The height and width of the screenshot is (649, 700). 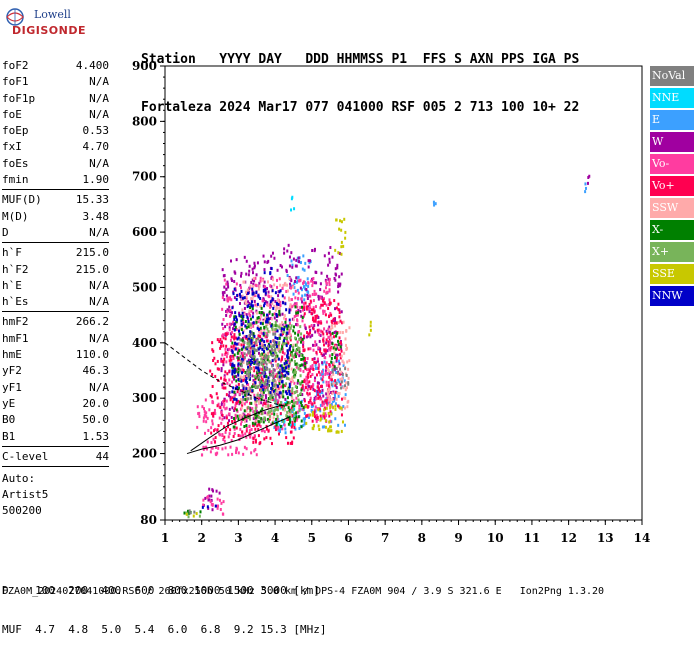 I want to click on legend: NoVal NNE E W Vo- Vo+ SSW X- X+ SSE NNW, so click(x=672, y=187).